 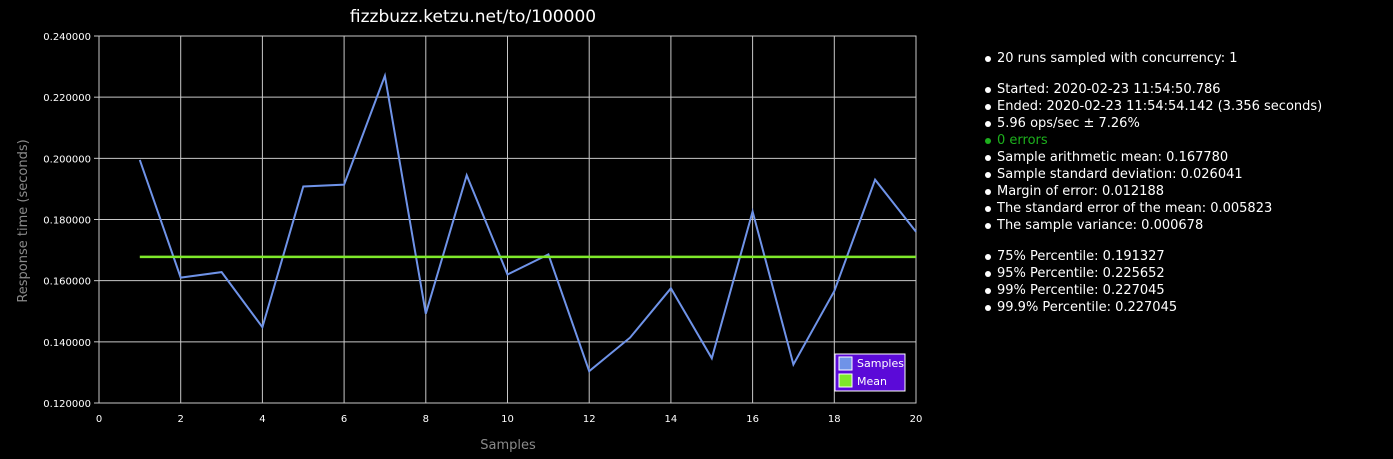 What do you see at coordinates (1184, 140) in the screenshot?
I see `stats-item-errors: 0 errors` at bounding box center [1184, 140].